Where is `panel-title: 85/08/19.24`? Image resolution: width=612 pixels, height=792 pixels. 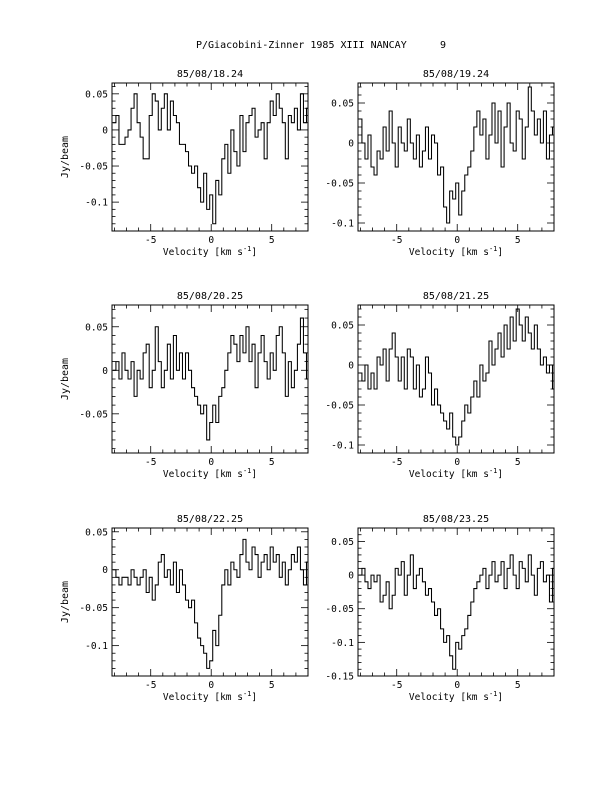 panel-title: 85/08/19.24 is located at coordinates (456, 74).